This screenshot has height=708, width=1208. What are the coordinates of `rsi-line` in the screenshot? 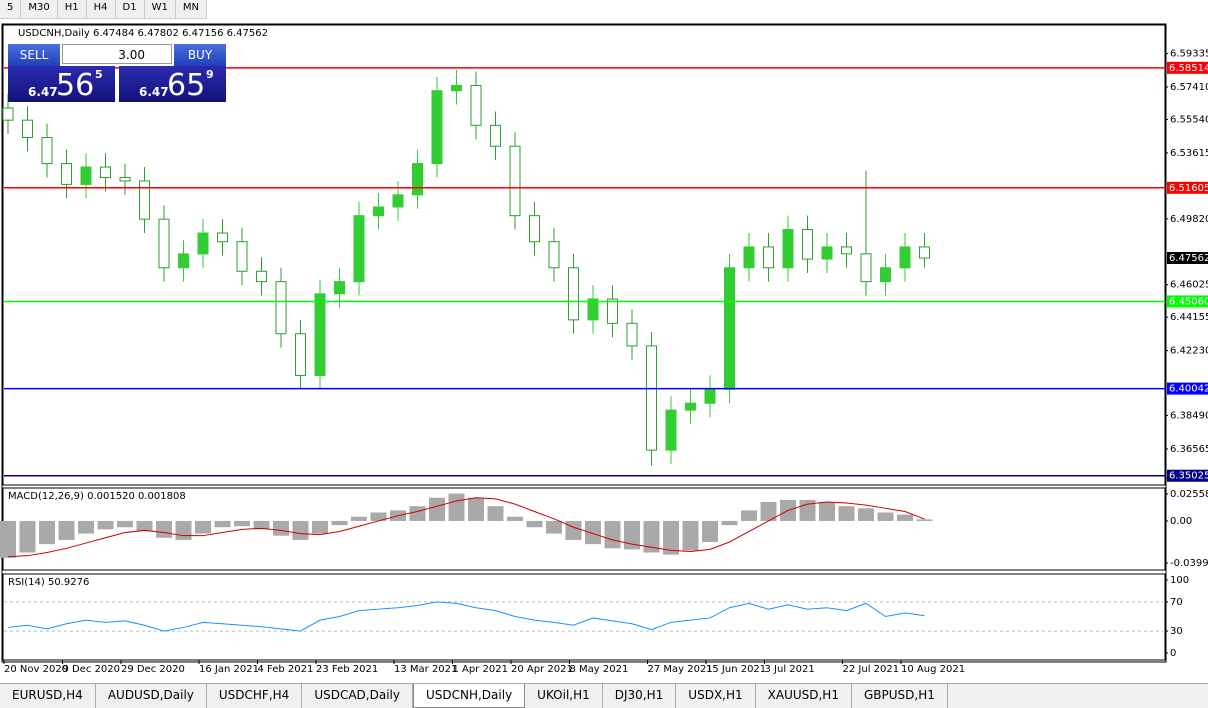 It's located at (466, 616).